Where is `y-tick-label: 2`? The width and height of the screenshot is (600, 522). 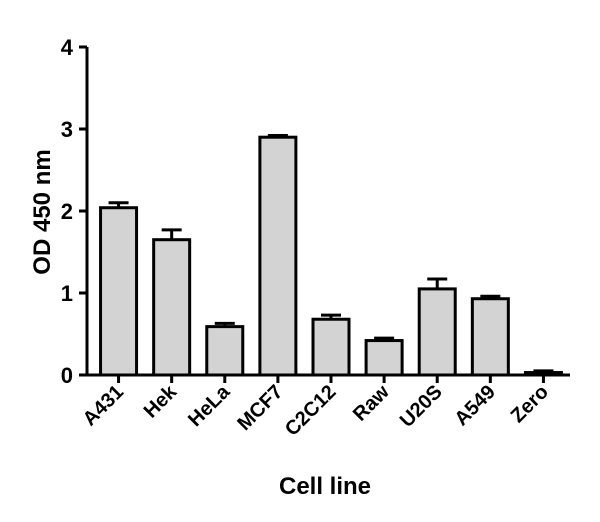
y-tick-label: 2 is located at coordinates (67, 211).